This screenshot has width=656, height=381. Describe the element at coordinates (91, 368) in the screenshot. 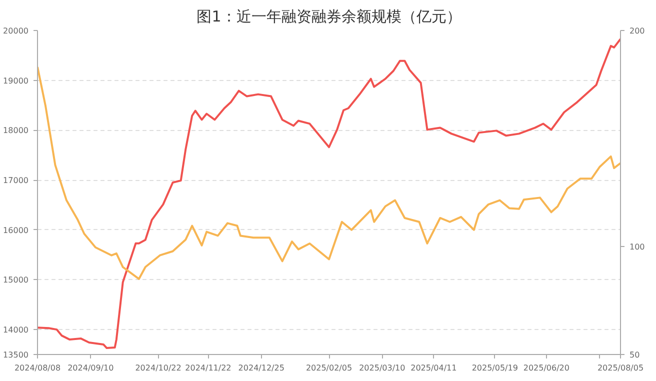

I see `x-tick-label: 2024/09/10` at that location.